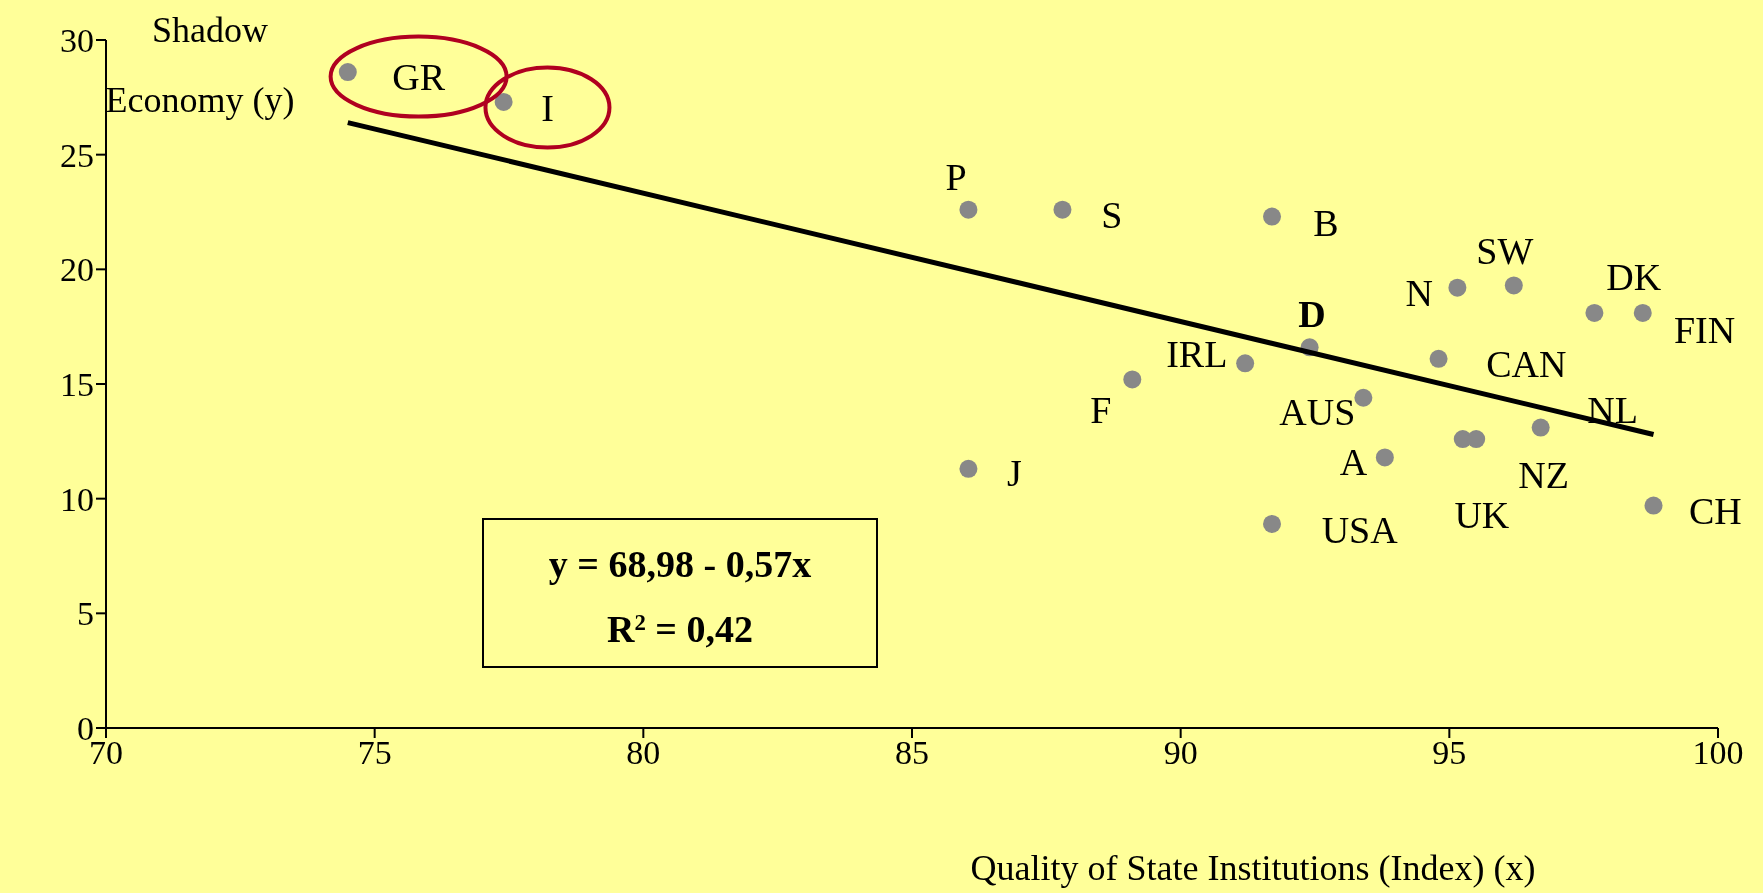 The image size is (1763, 893). What do you see at coordinates (419, 76) in the screenshot?
I see `annotation: GR` at bounding box center [419, 76].